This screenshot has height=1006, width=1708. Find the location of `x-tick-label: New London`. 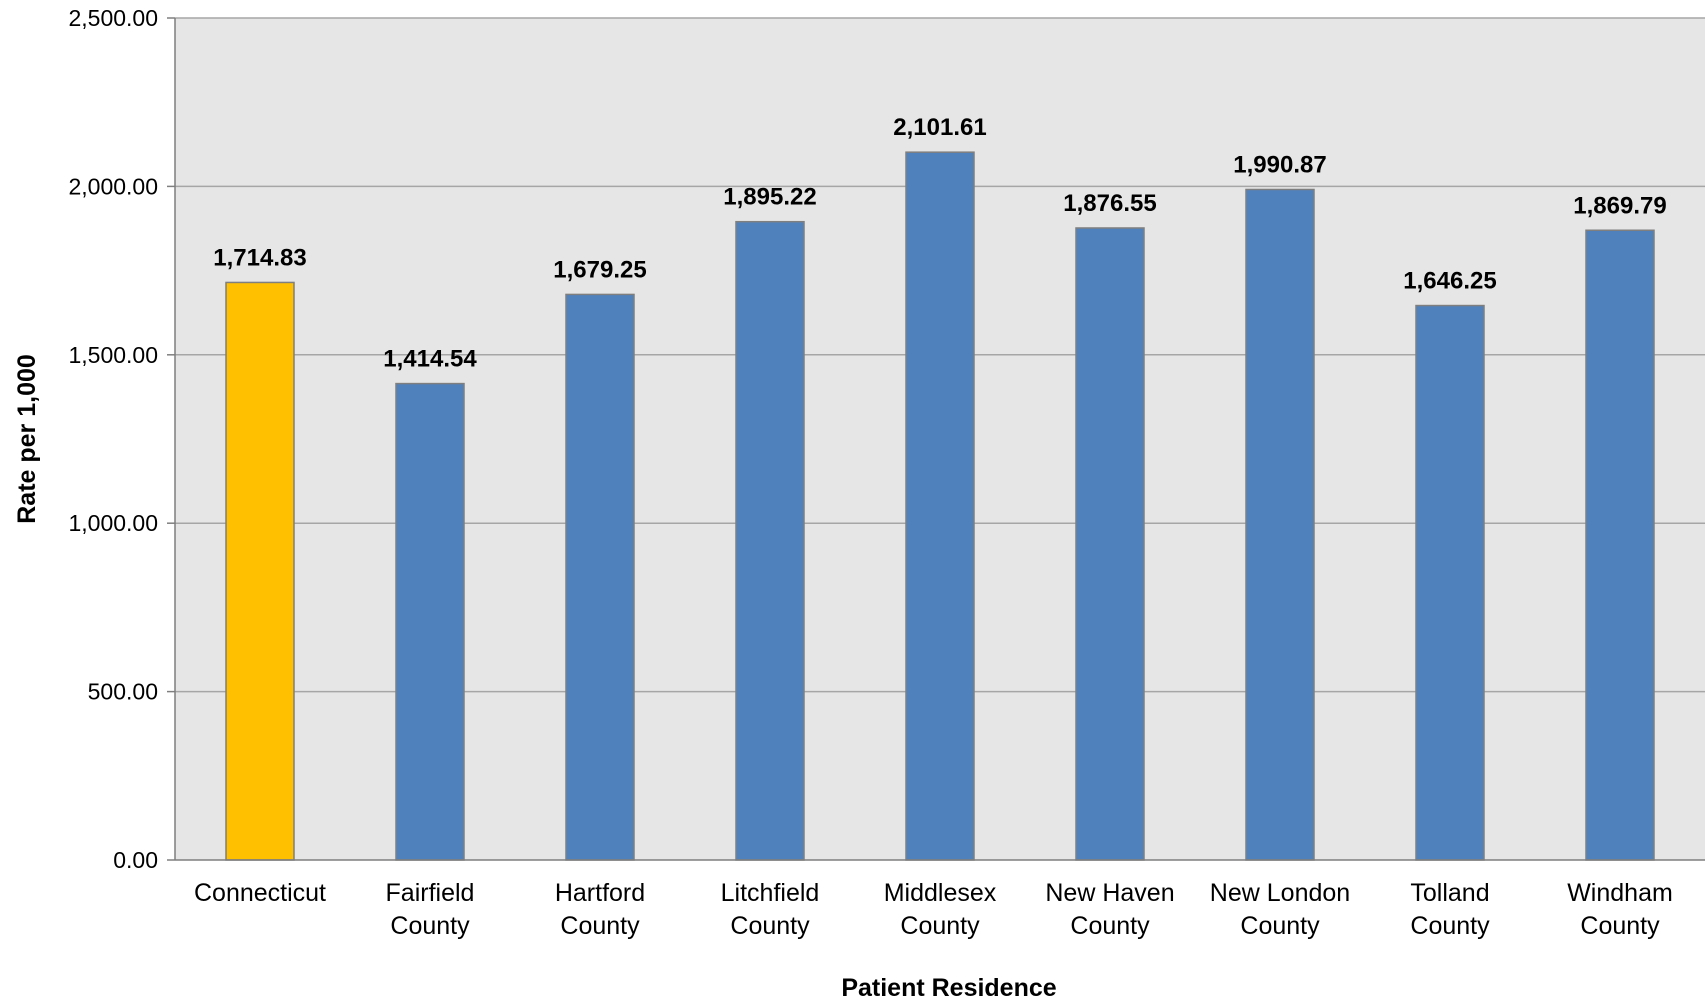

x-tick-label: New London is located at coordinates (1280, 893).